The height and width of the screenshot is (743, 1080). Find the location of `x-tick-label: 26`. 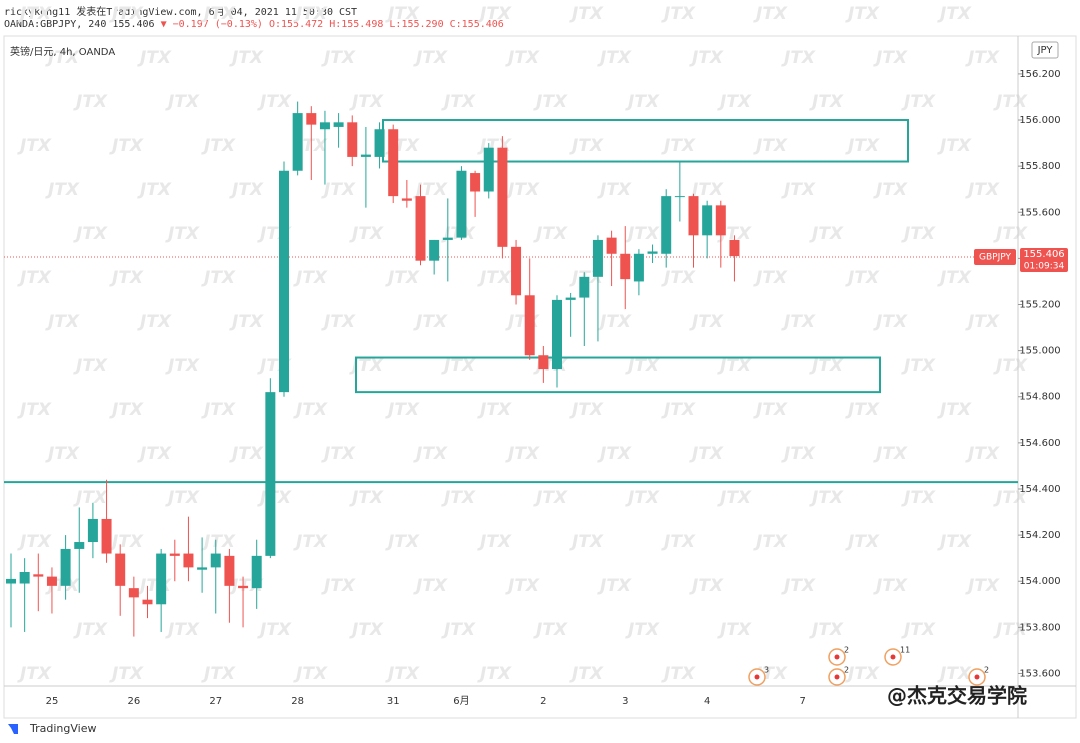

x-tick-label: 26 is located at coordinates (133, 701).